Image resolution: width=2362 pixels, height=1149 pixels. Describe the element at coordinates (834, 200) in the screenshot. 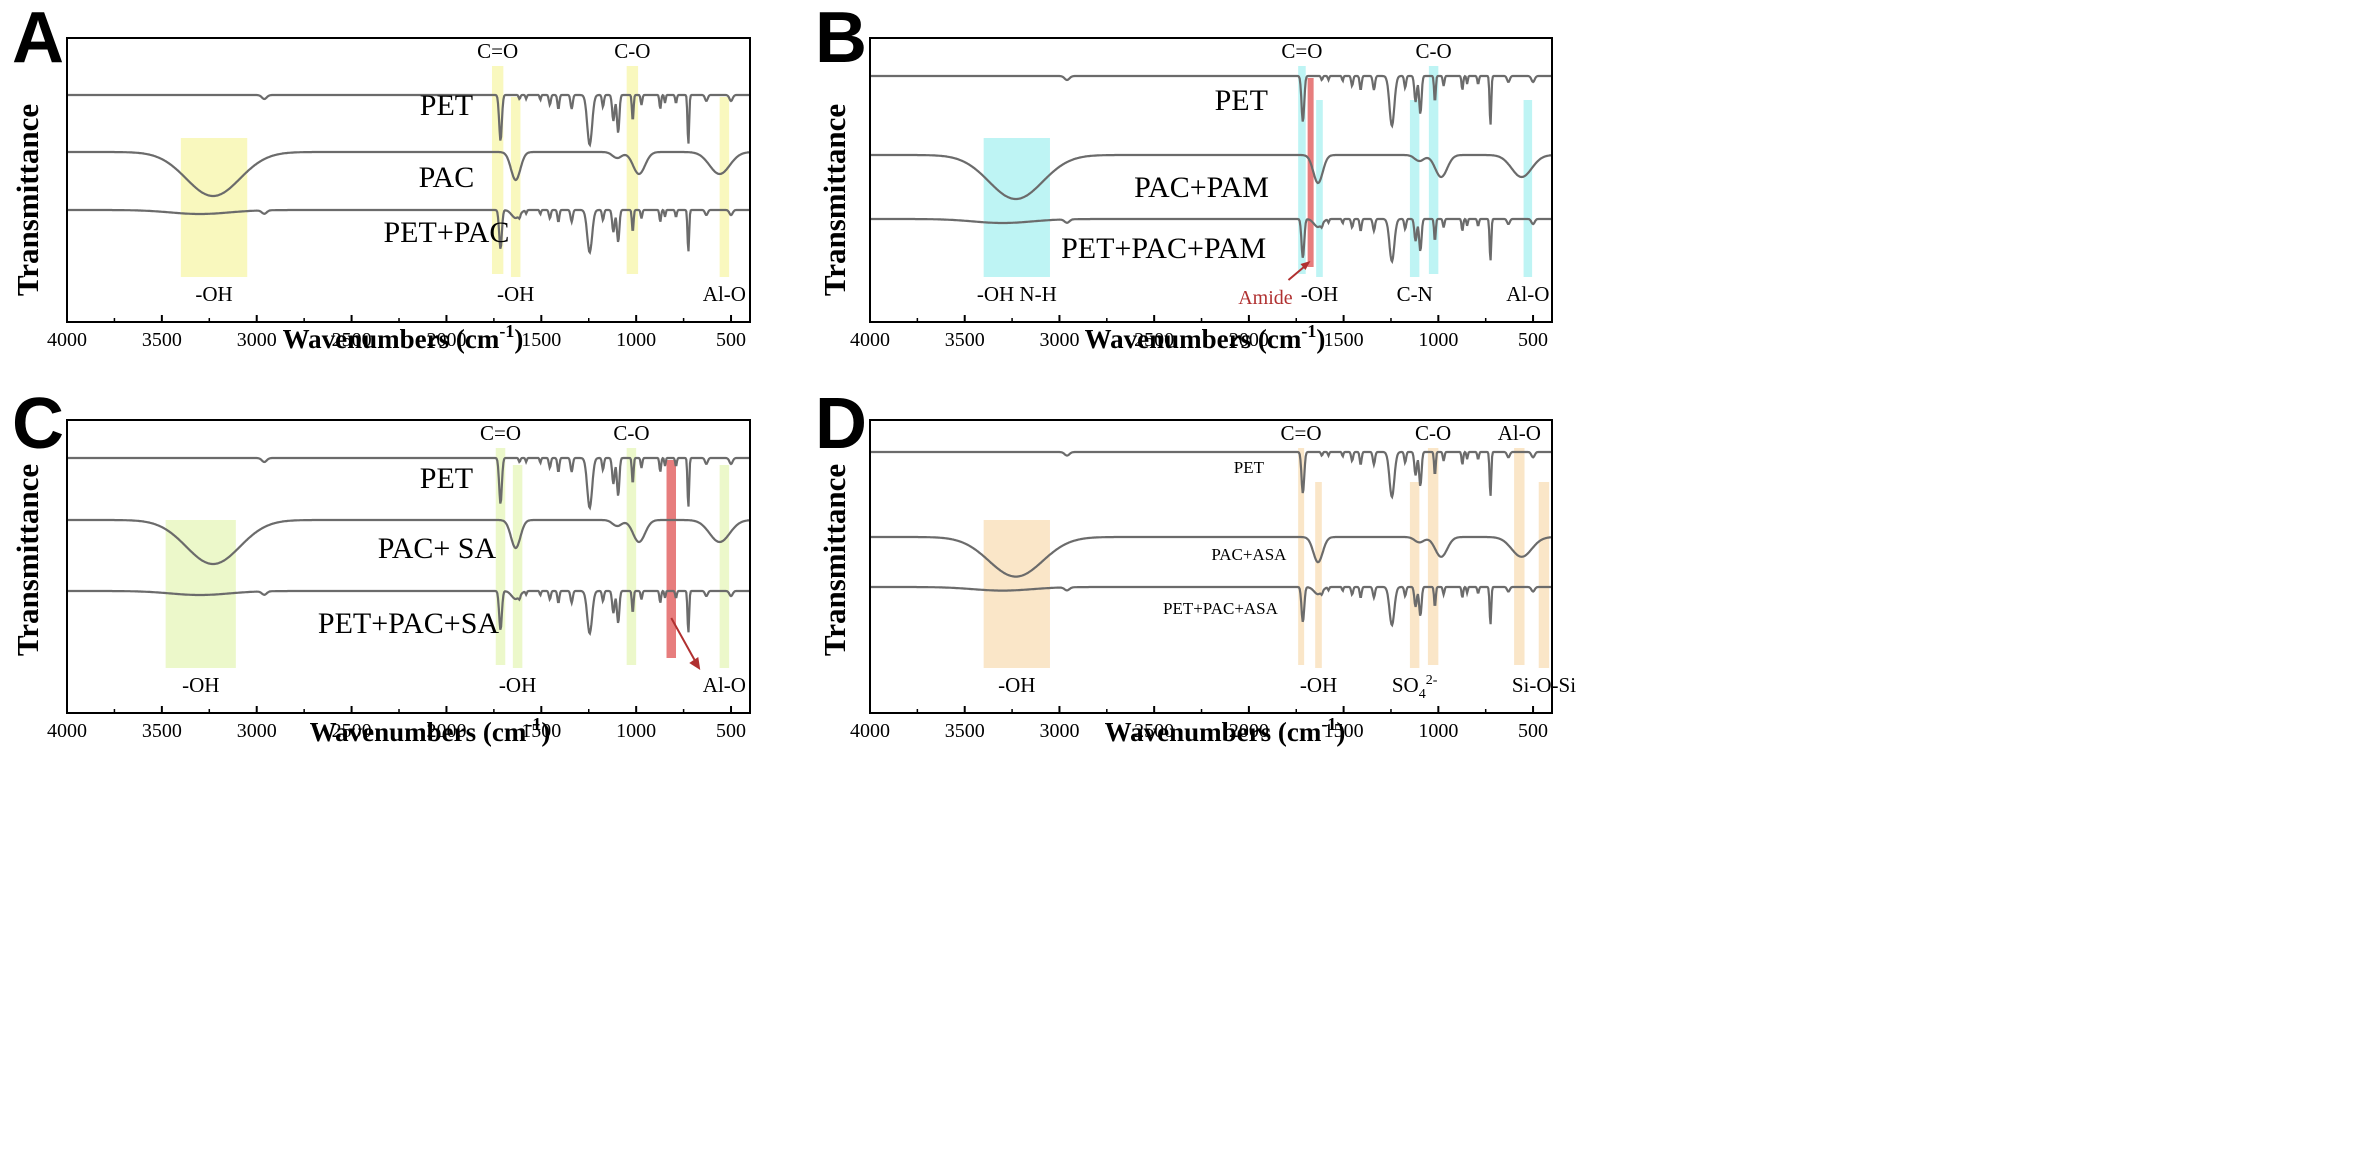

I see `y-axis-label-b: Transmittance` at that location.